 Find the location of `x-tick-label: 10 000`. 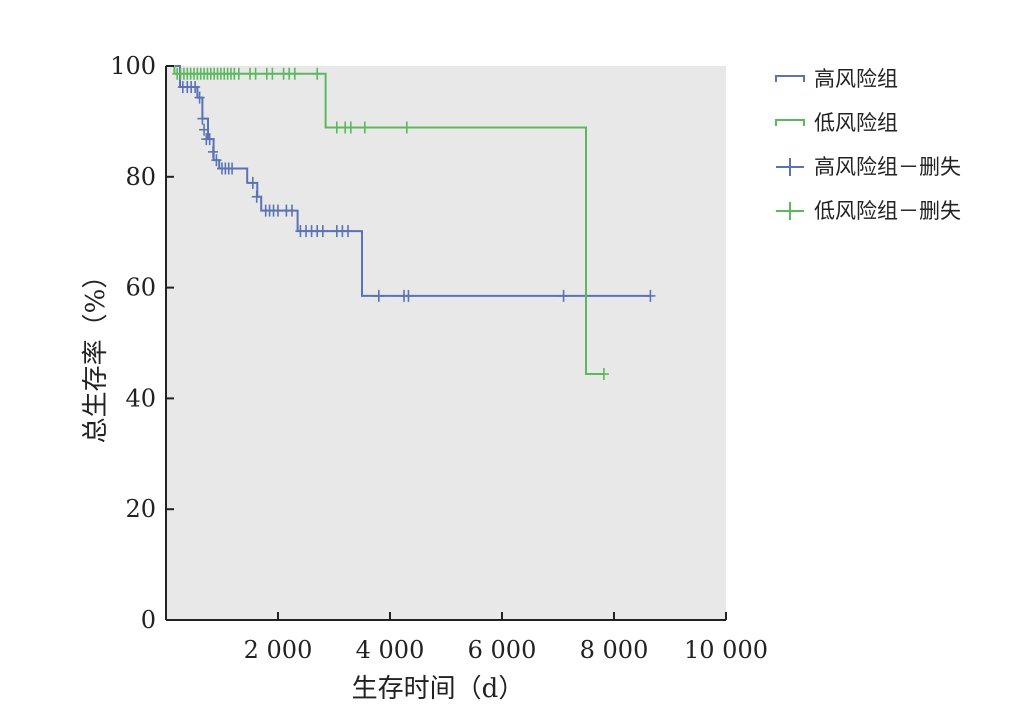

x-tick-label: 10 000 is located at coordinates (726, 650).